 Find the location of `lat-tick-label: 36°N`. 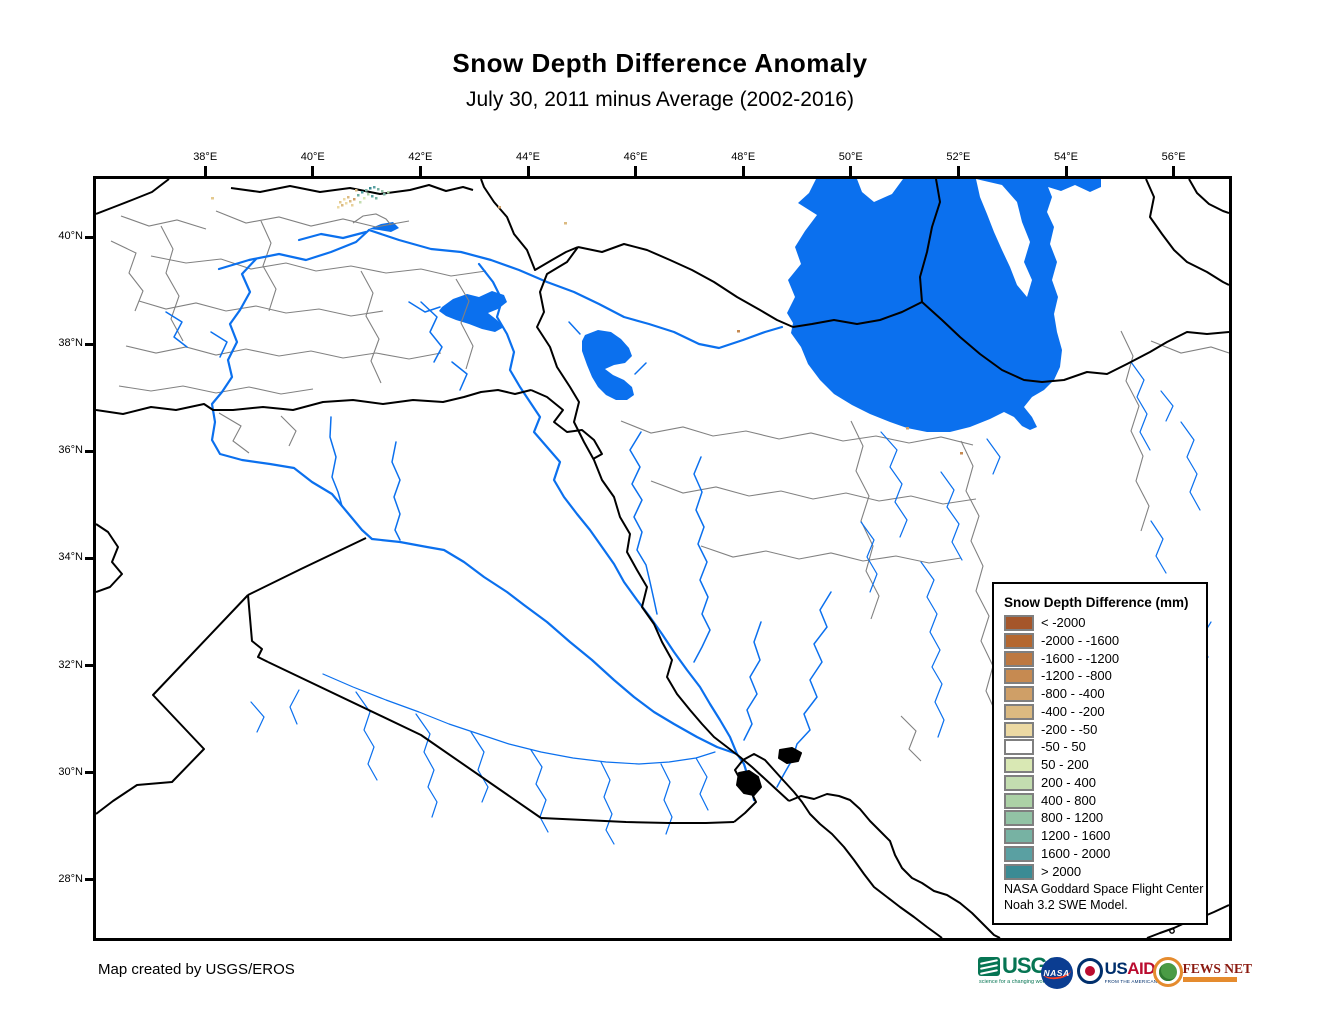

lat-tick-label: 36°N is located at coordinates (70, 450).